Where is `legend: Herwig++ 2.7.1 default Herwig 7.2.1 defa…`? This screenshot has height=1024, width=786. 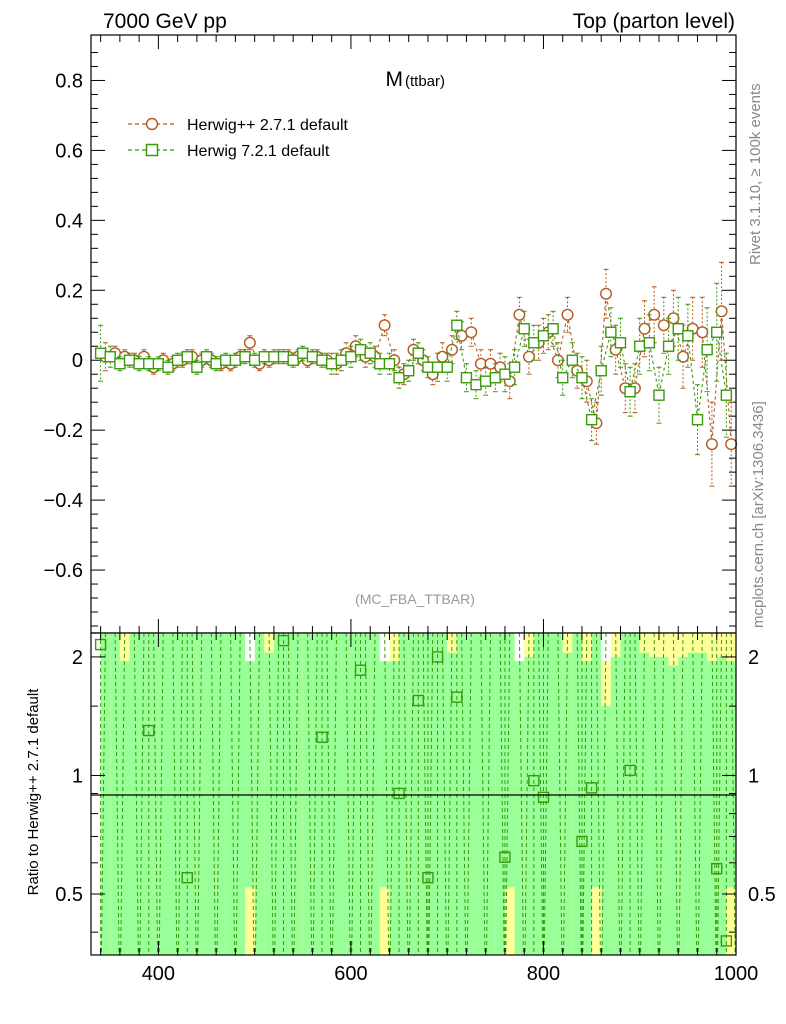 legend: Herwig++ 2.7.1 default Herwig 7.2.1 defa… is located at coordinates (238, 138).